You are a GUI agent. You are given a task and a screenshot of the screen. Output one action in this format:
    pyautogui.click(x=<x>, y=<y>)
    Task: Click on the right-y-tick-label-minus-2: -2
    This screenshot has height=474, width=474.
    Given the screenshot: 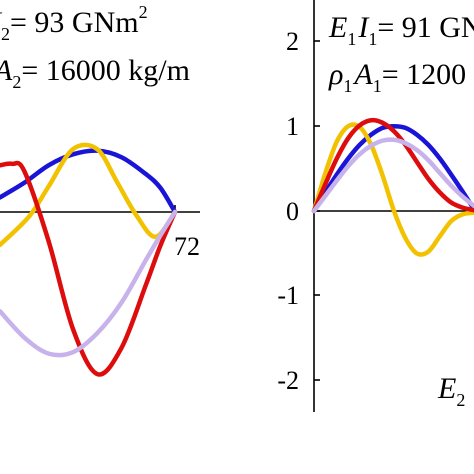 What is the action you would take?
    pyautogui.click(x=288, y=380)
    